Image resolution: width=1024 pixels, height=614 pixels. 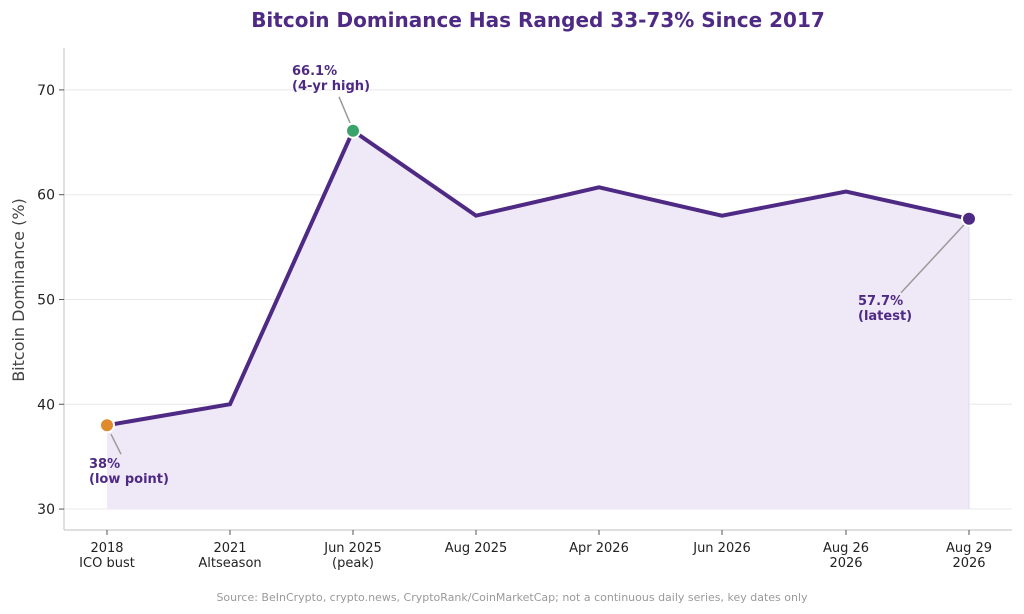 I want to click on x-tick-line: 2021, so click(x=229, y=548).